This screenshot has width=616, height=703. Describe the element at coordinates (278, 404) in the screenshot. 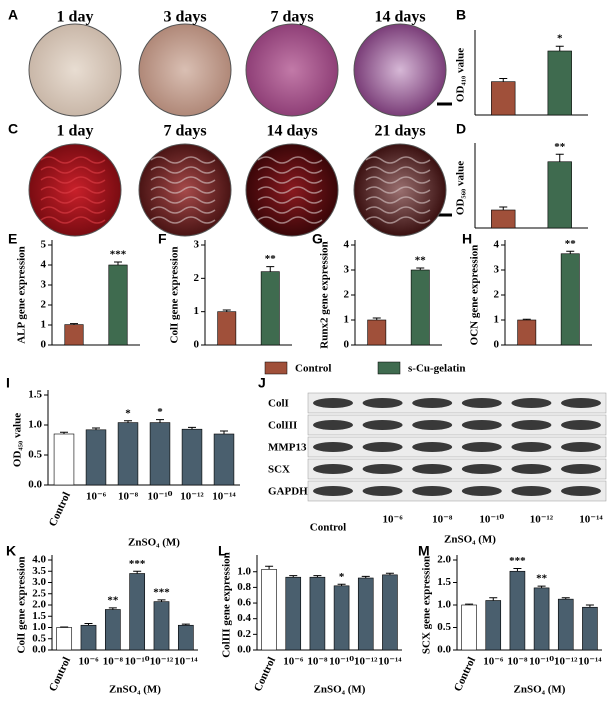

I see `blot-row-label: ColI` at that location.